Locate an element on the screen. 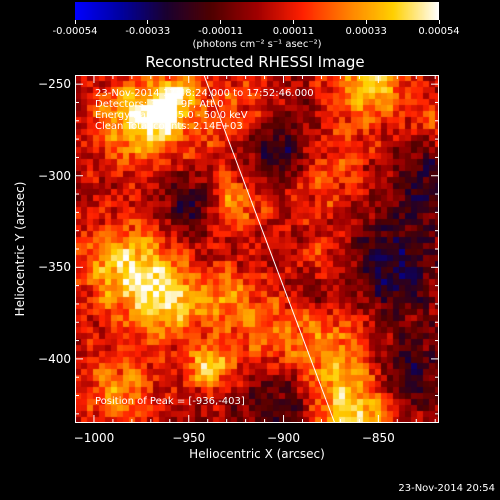  peak-position-label: Position of Peak = [-936,-403] is located at coordinates (170, 401).